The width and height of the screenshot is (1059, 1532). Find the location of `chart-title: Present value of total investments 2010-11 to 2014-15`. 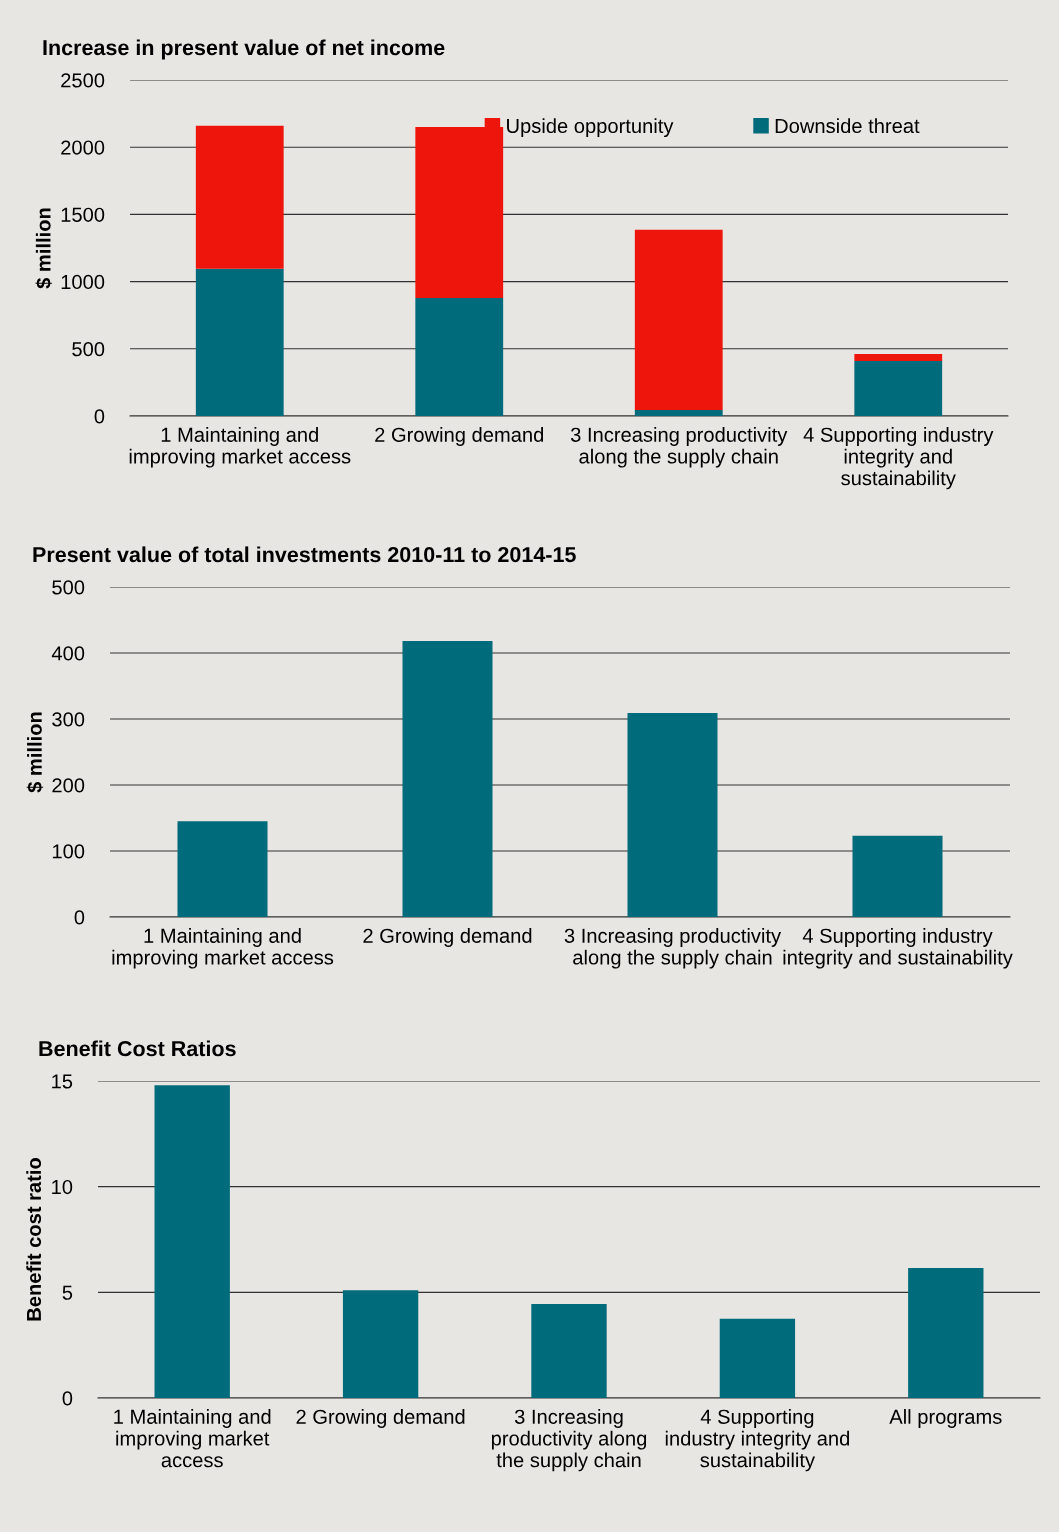

chart-title: Present value of total investments 2010-11 to 2014-15 is located at coordinates (304, 554).